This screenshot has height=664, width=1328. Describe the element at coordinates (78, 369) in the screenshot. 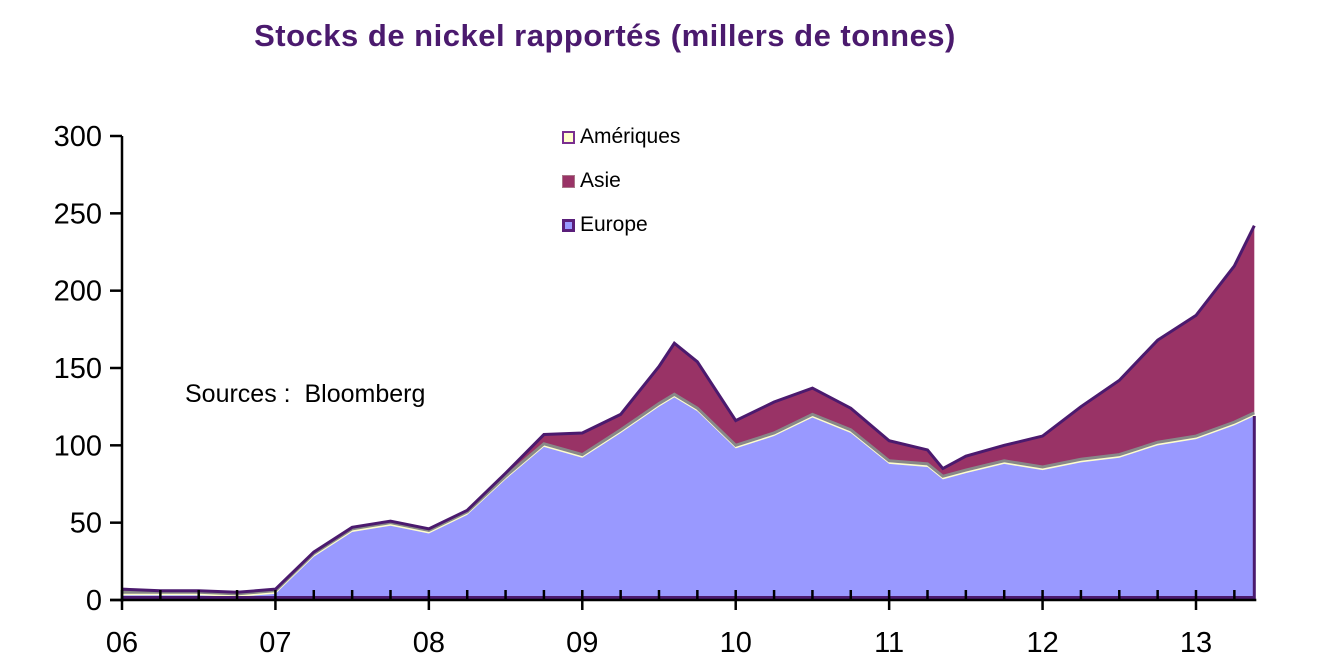

I see `y-tick-label: 150` at that location.